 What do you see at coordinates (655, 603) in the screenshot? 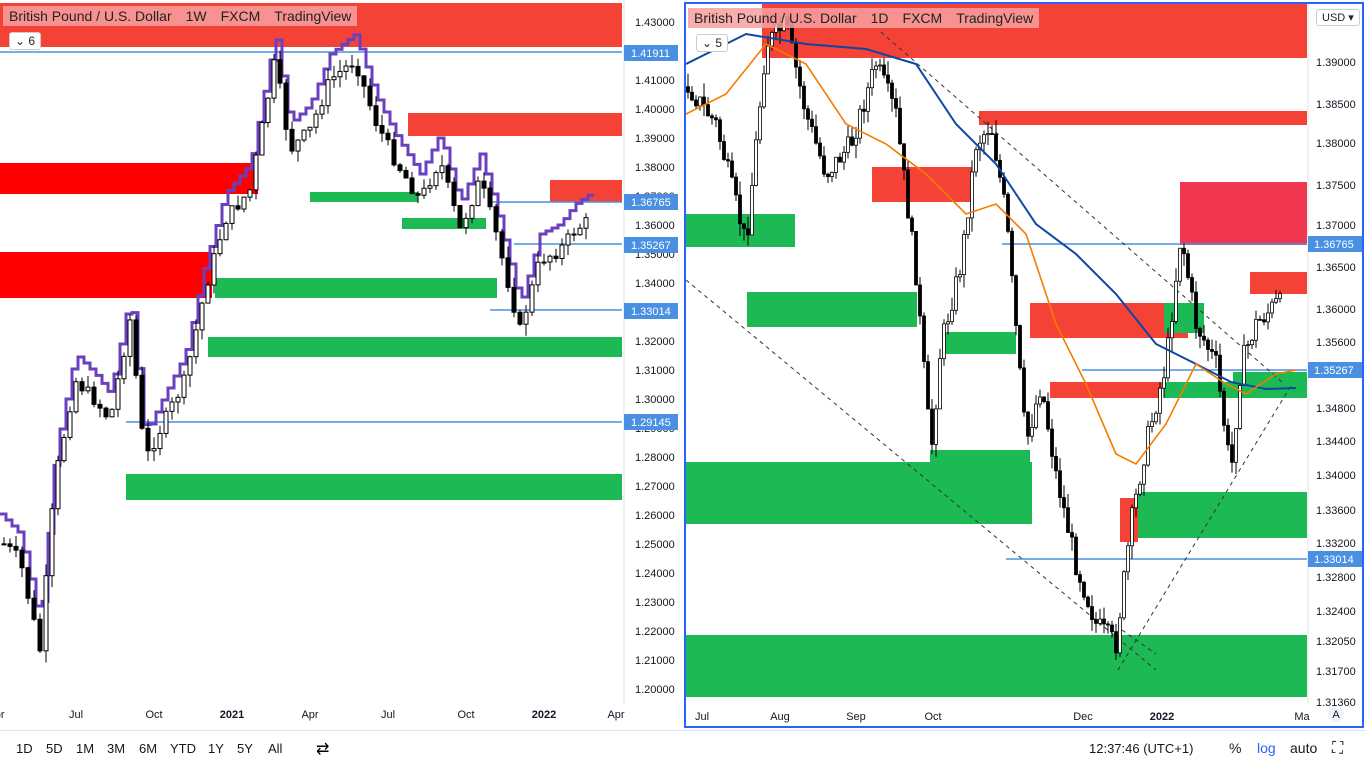
I see `price-tick: 1.23000` at bounding box center [655, 603].